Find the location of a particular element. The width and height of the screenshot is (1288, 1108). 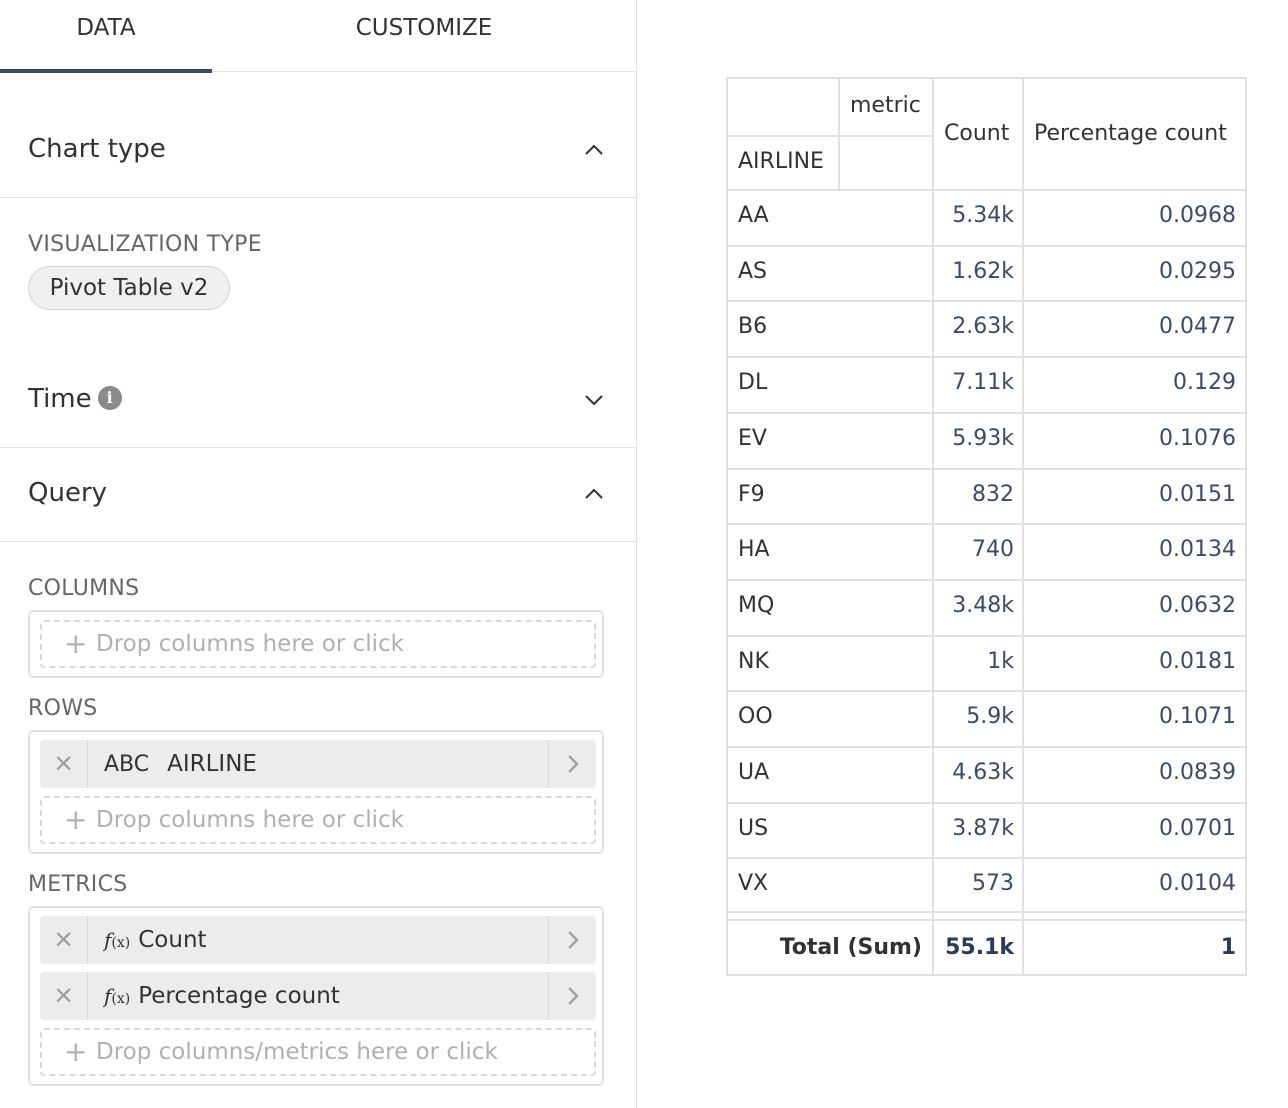

rows-drop-zone: + Drop columns here or click is located at coordinates (318, 820).